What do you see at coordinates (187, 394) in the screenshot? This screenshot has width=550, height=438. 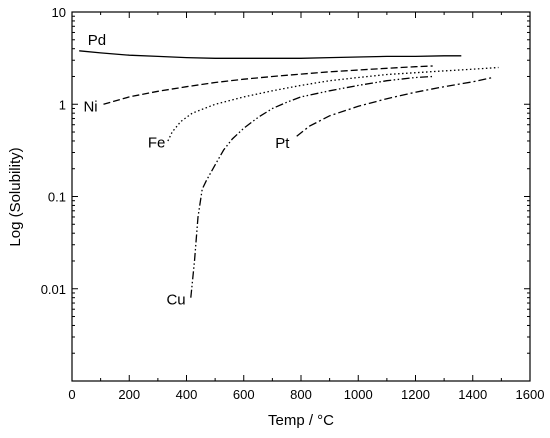 I see `x-tick-label: 400` at bounding box center [187, 394].